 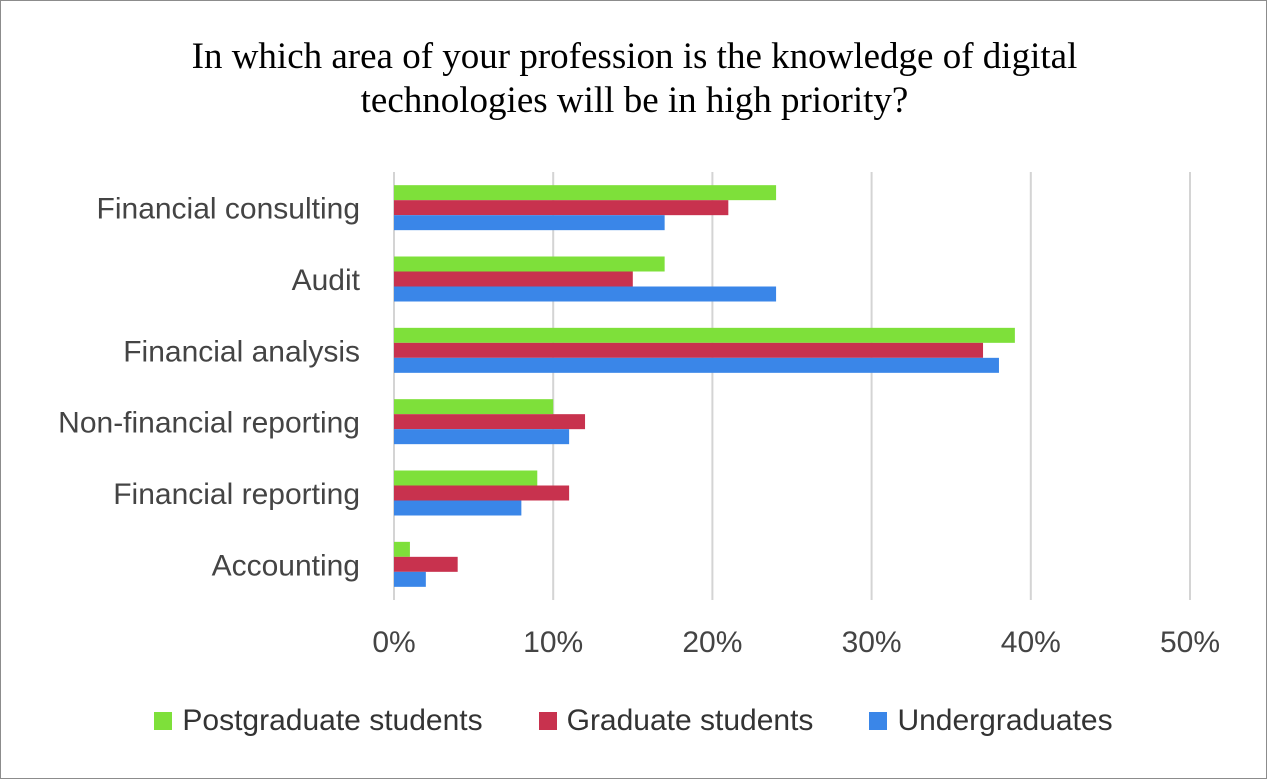 What do you see at coordinates (712, 642) in the screenshot?
I see `x-tick-label: 20%` at bounding box center [712, 642].